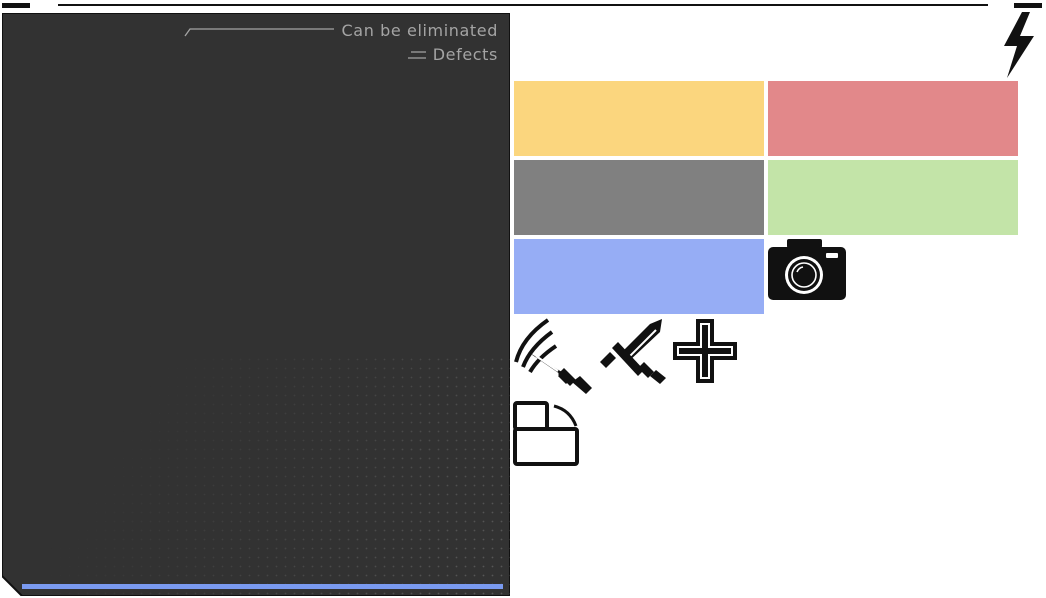 Image resolution: width=1046 pixels, height=598 pixels. Describe the element at coordinates (341, 55) in the screenshot. I see `legend-item-defects: Defects` at that location.